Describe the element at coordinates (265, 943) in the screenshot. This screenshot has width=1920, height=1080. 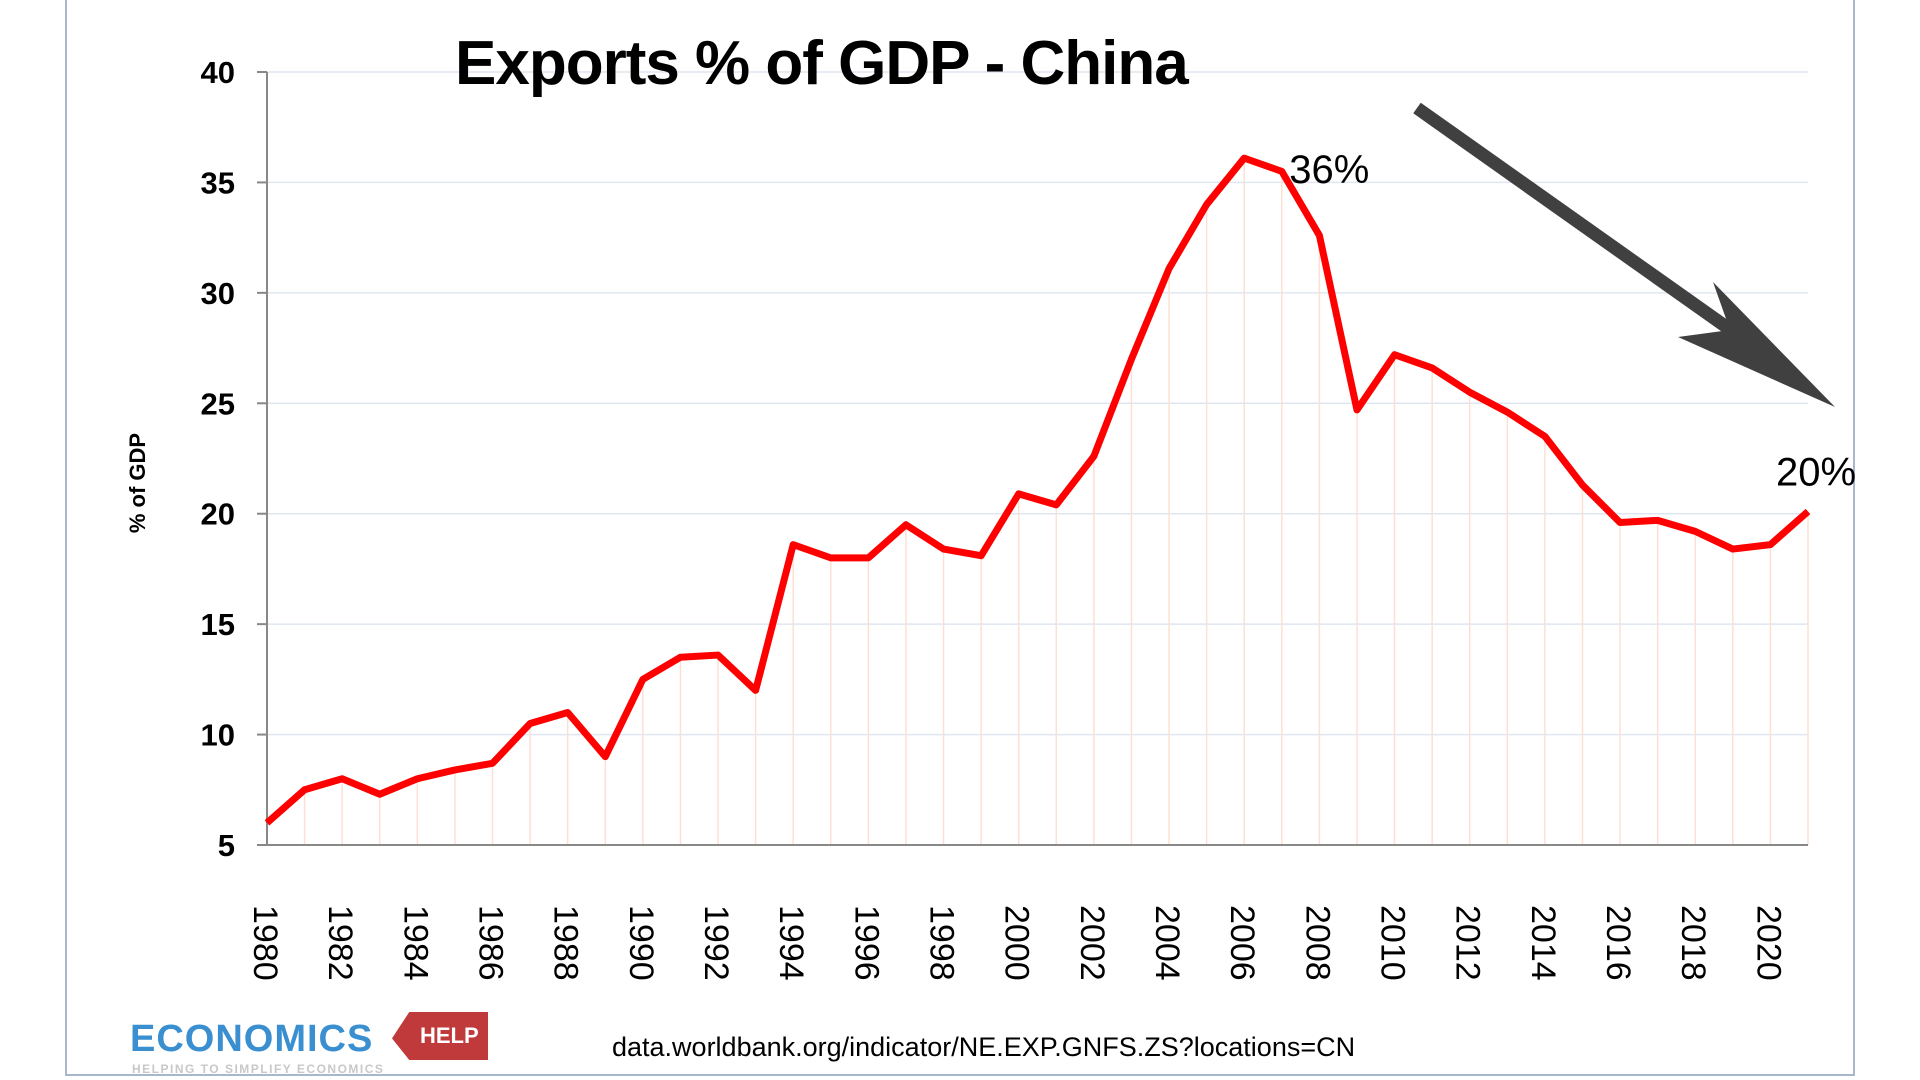
I see `x-tick-label: 1980` at that location.